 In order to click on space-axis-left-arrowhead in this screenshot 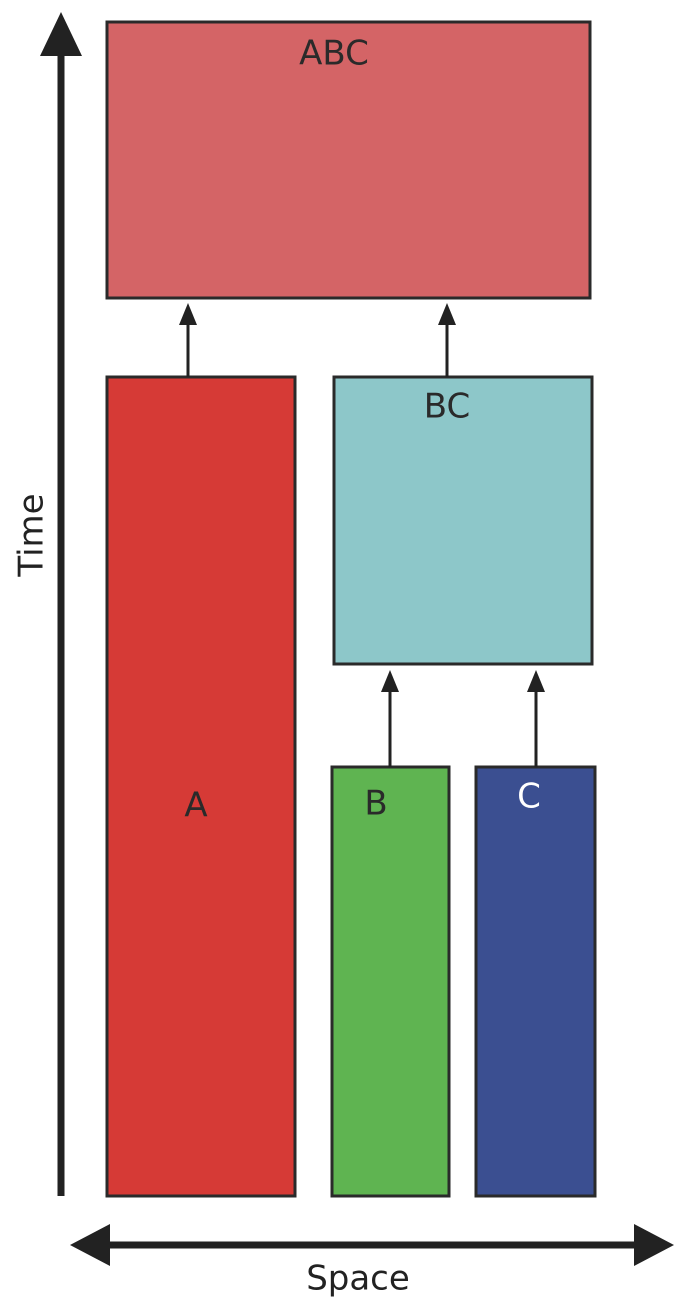, I will do `click(90, 1245)`.